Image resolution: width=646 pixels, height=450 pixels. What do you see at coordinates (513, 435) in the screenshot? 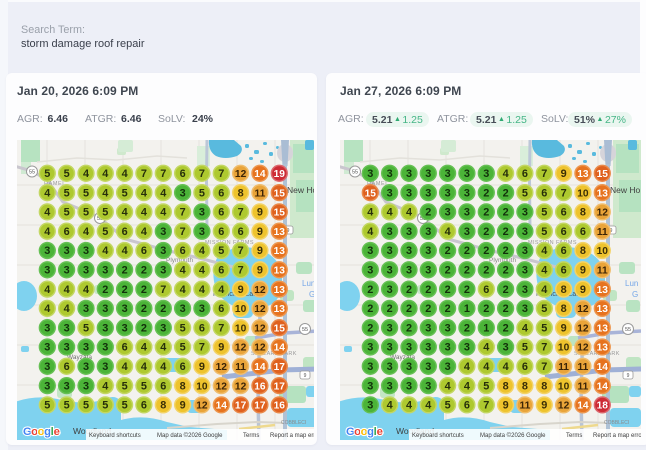
I see `svg-text: Map data ©2026 Google` at bounding box center [513, 435].